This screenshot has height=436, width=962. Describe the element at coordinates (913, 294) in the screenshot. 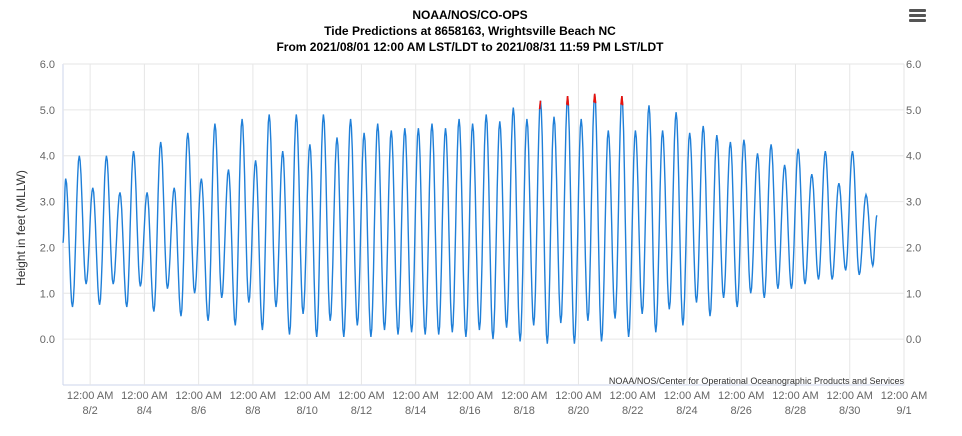

I see `y-tick-label-right: 1.0` at that location.